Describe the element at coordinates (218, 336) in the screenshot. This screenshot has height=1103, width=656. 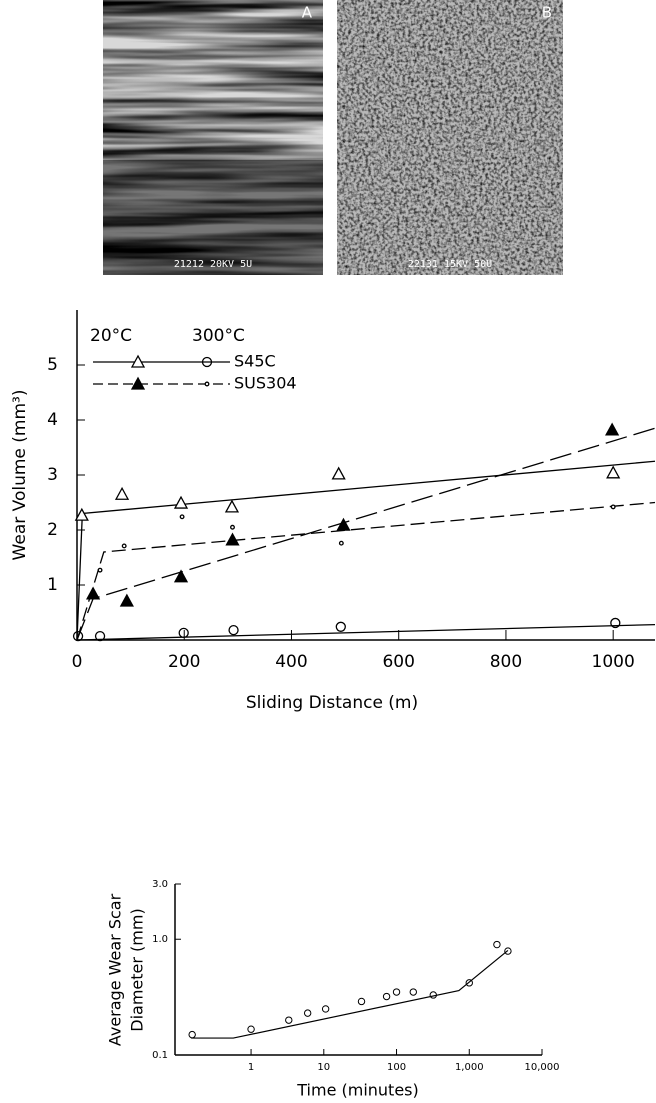
I see `legend-header: 300°C` at that location.